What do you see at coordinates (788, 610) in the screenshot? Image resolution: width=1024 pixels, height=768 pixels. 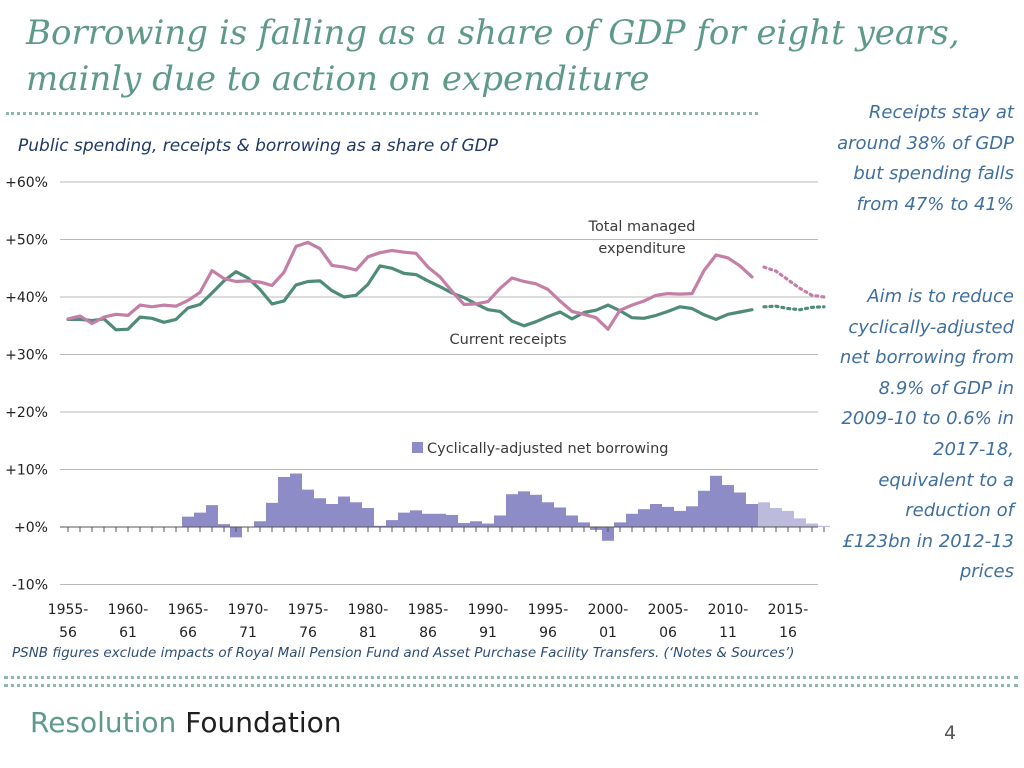 I see `x-tick-label-top: 2015-` at bounding box center [788, 610].